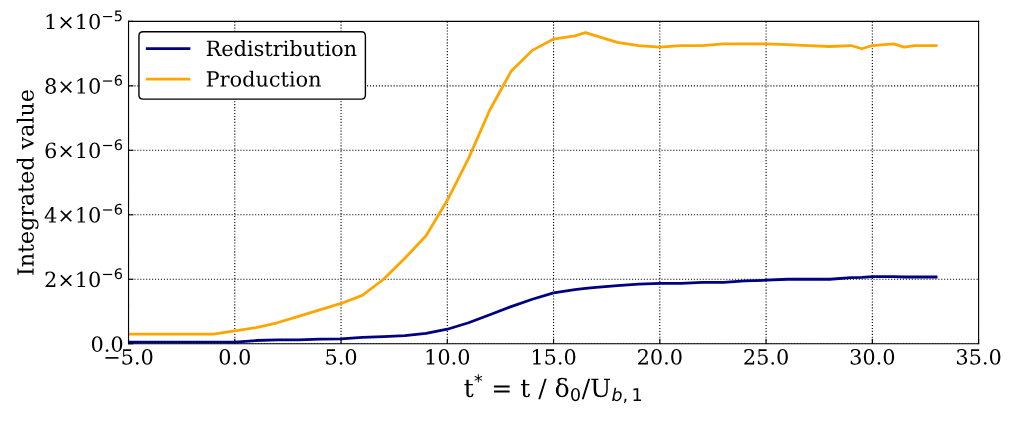 This screenshot has height=427, width=1012. Describe the element at coordinates (341, 356) in the screenshot. I see `x-tick-label: 5.0` at that location.